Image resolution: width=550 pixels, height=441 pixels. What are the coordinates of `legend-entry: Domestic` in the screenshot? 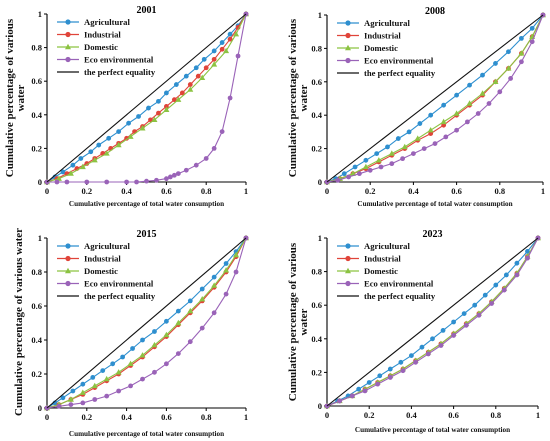 It's located at (87, 47).